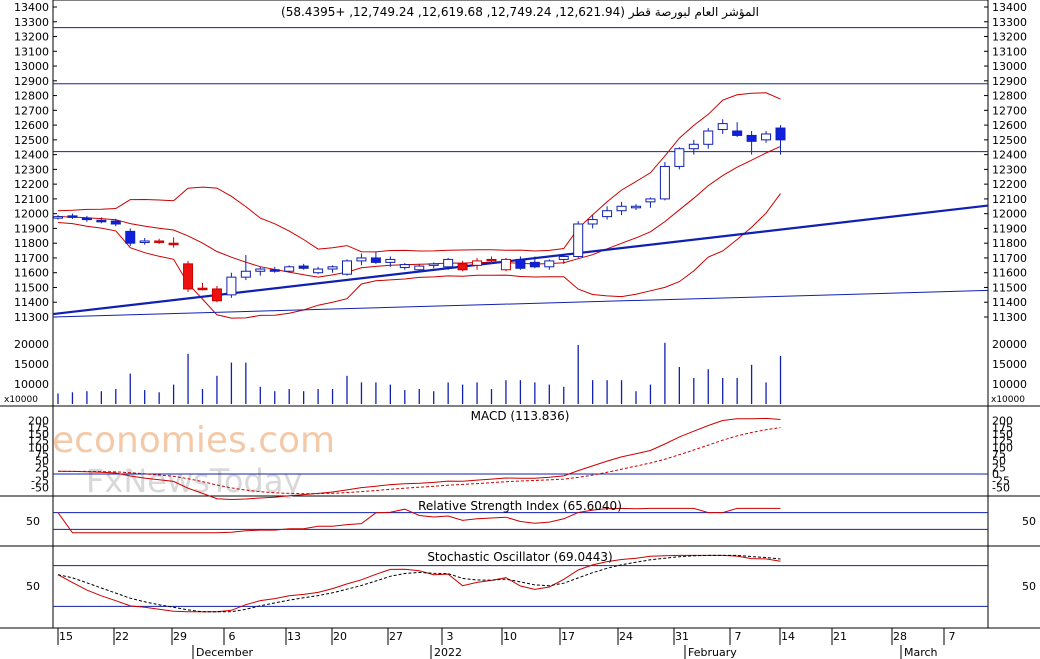  Describe the element at coordinates (31, 228) in the screenshot. I see `price-tick-left: 11900` at that location.